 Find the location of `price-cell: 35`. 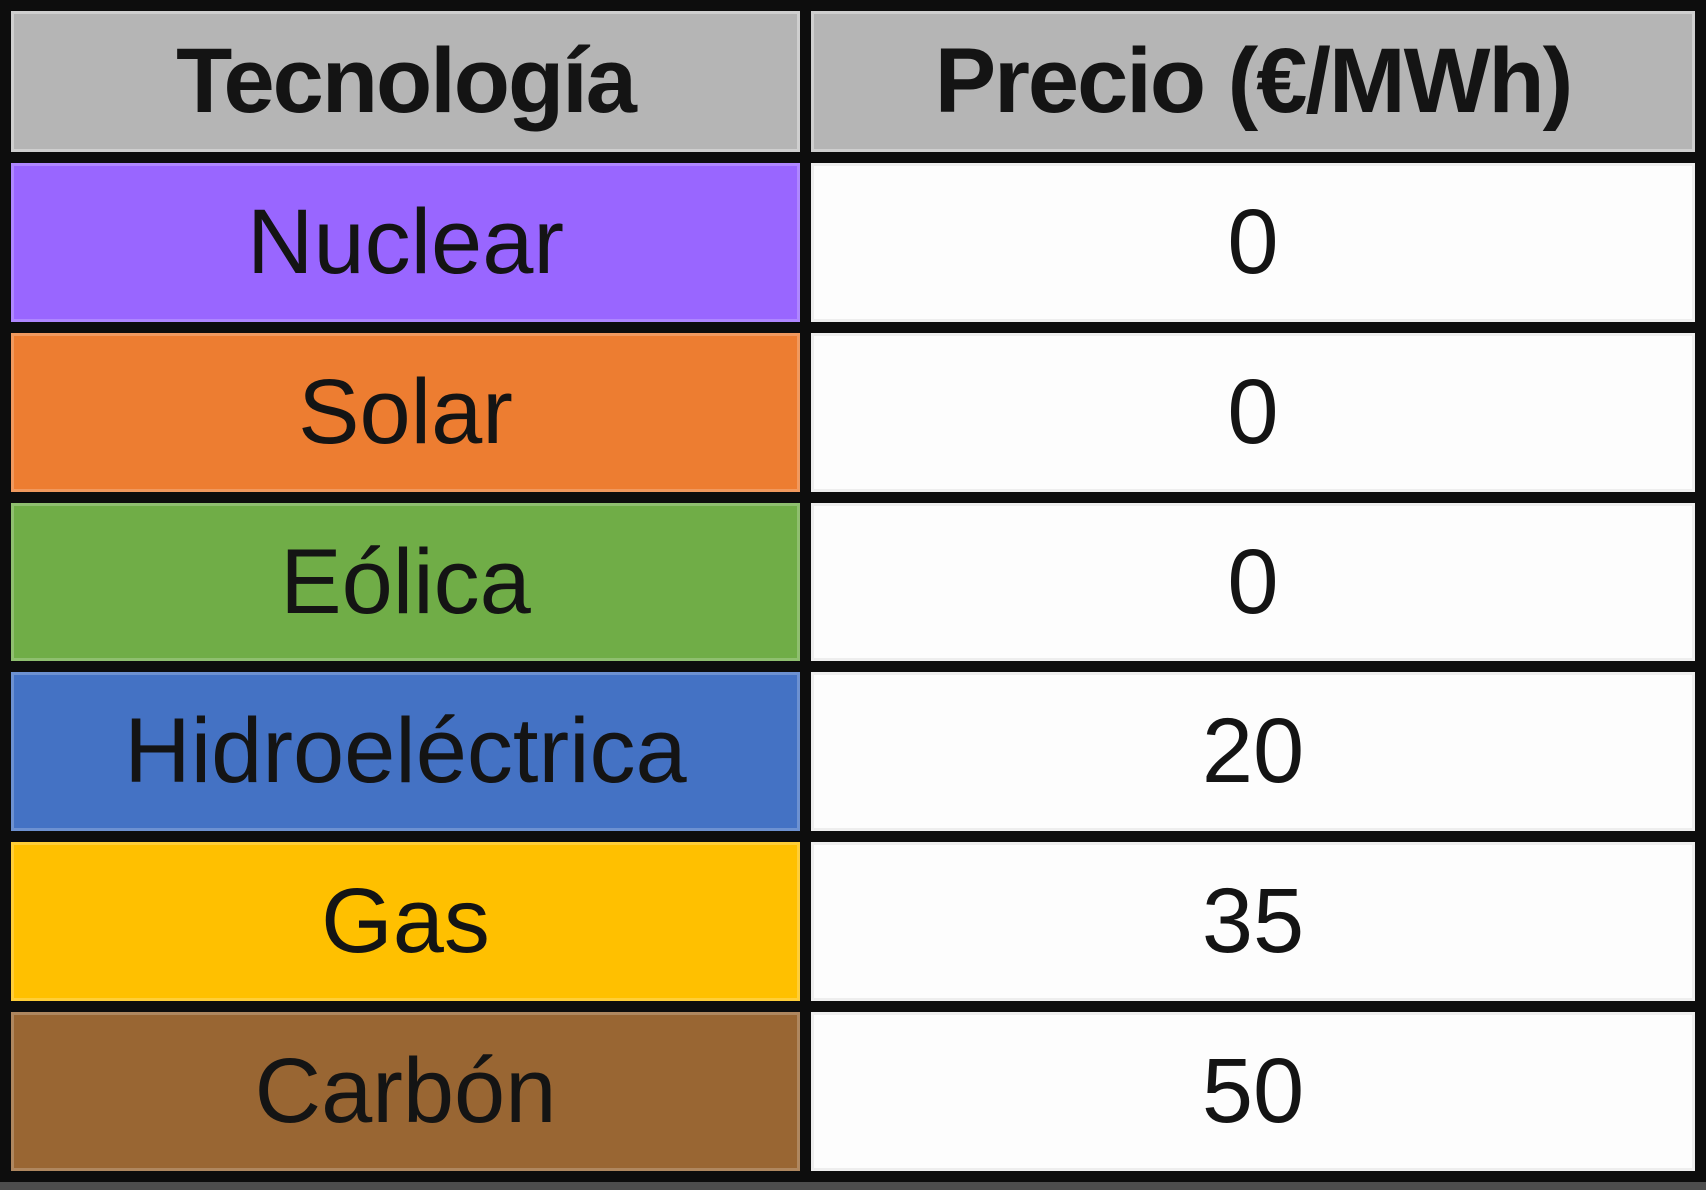

price-cell: 35 is located at coordinates (1253, 922).